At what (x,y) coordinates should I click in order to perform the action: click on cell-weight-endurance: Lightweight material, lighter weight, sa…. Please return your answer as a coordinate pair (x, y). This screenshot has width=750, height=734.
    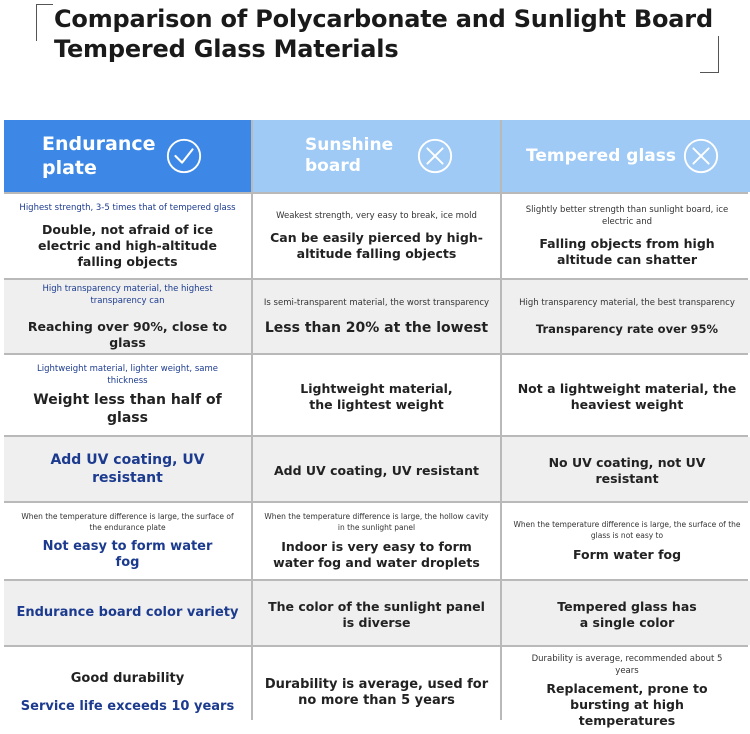
    Looking at the image, I should click on (127, 395).